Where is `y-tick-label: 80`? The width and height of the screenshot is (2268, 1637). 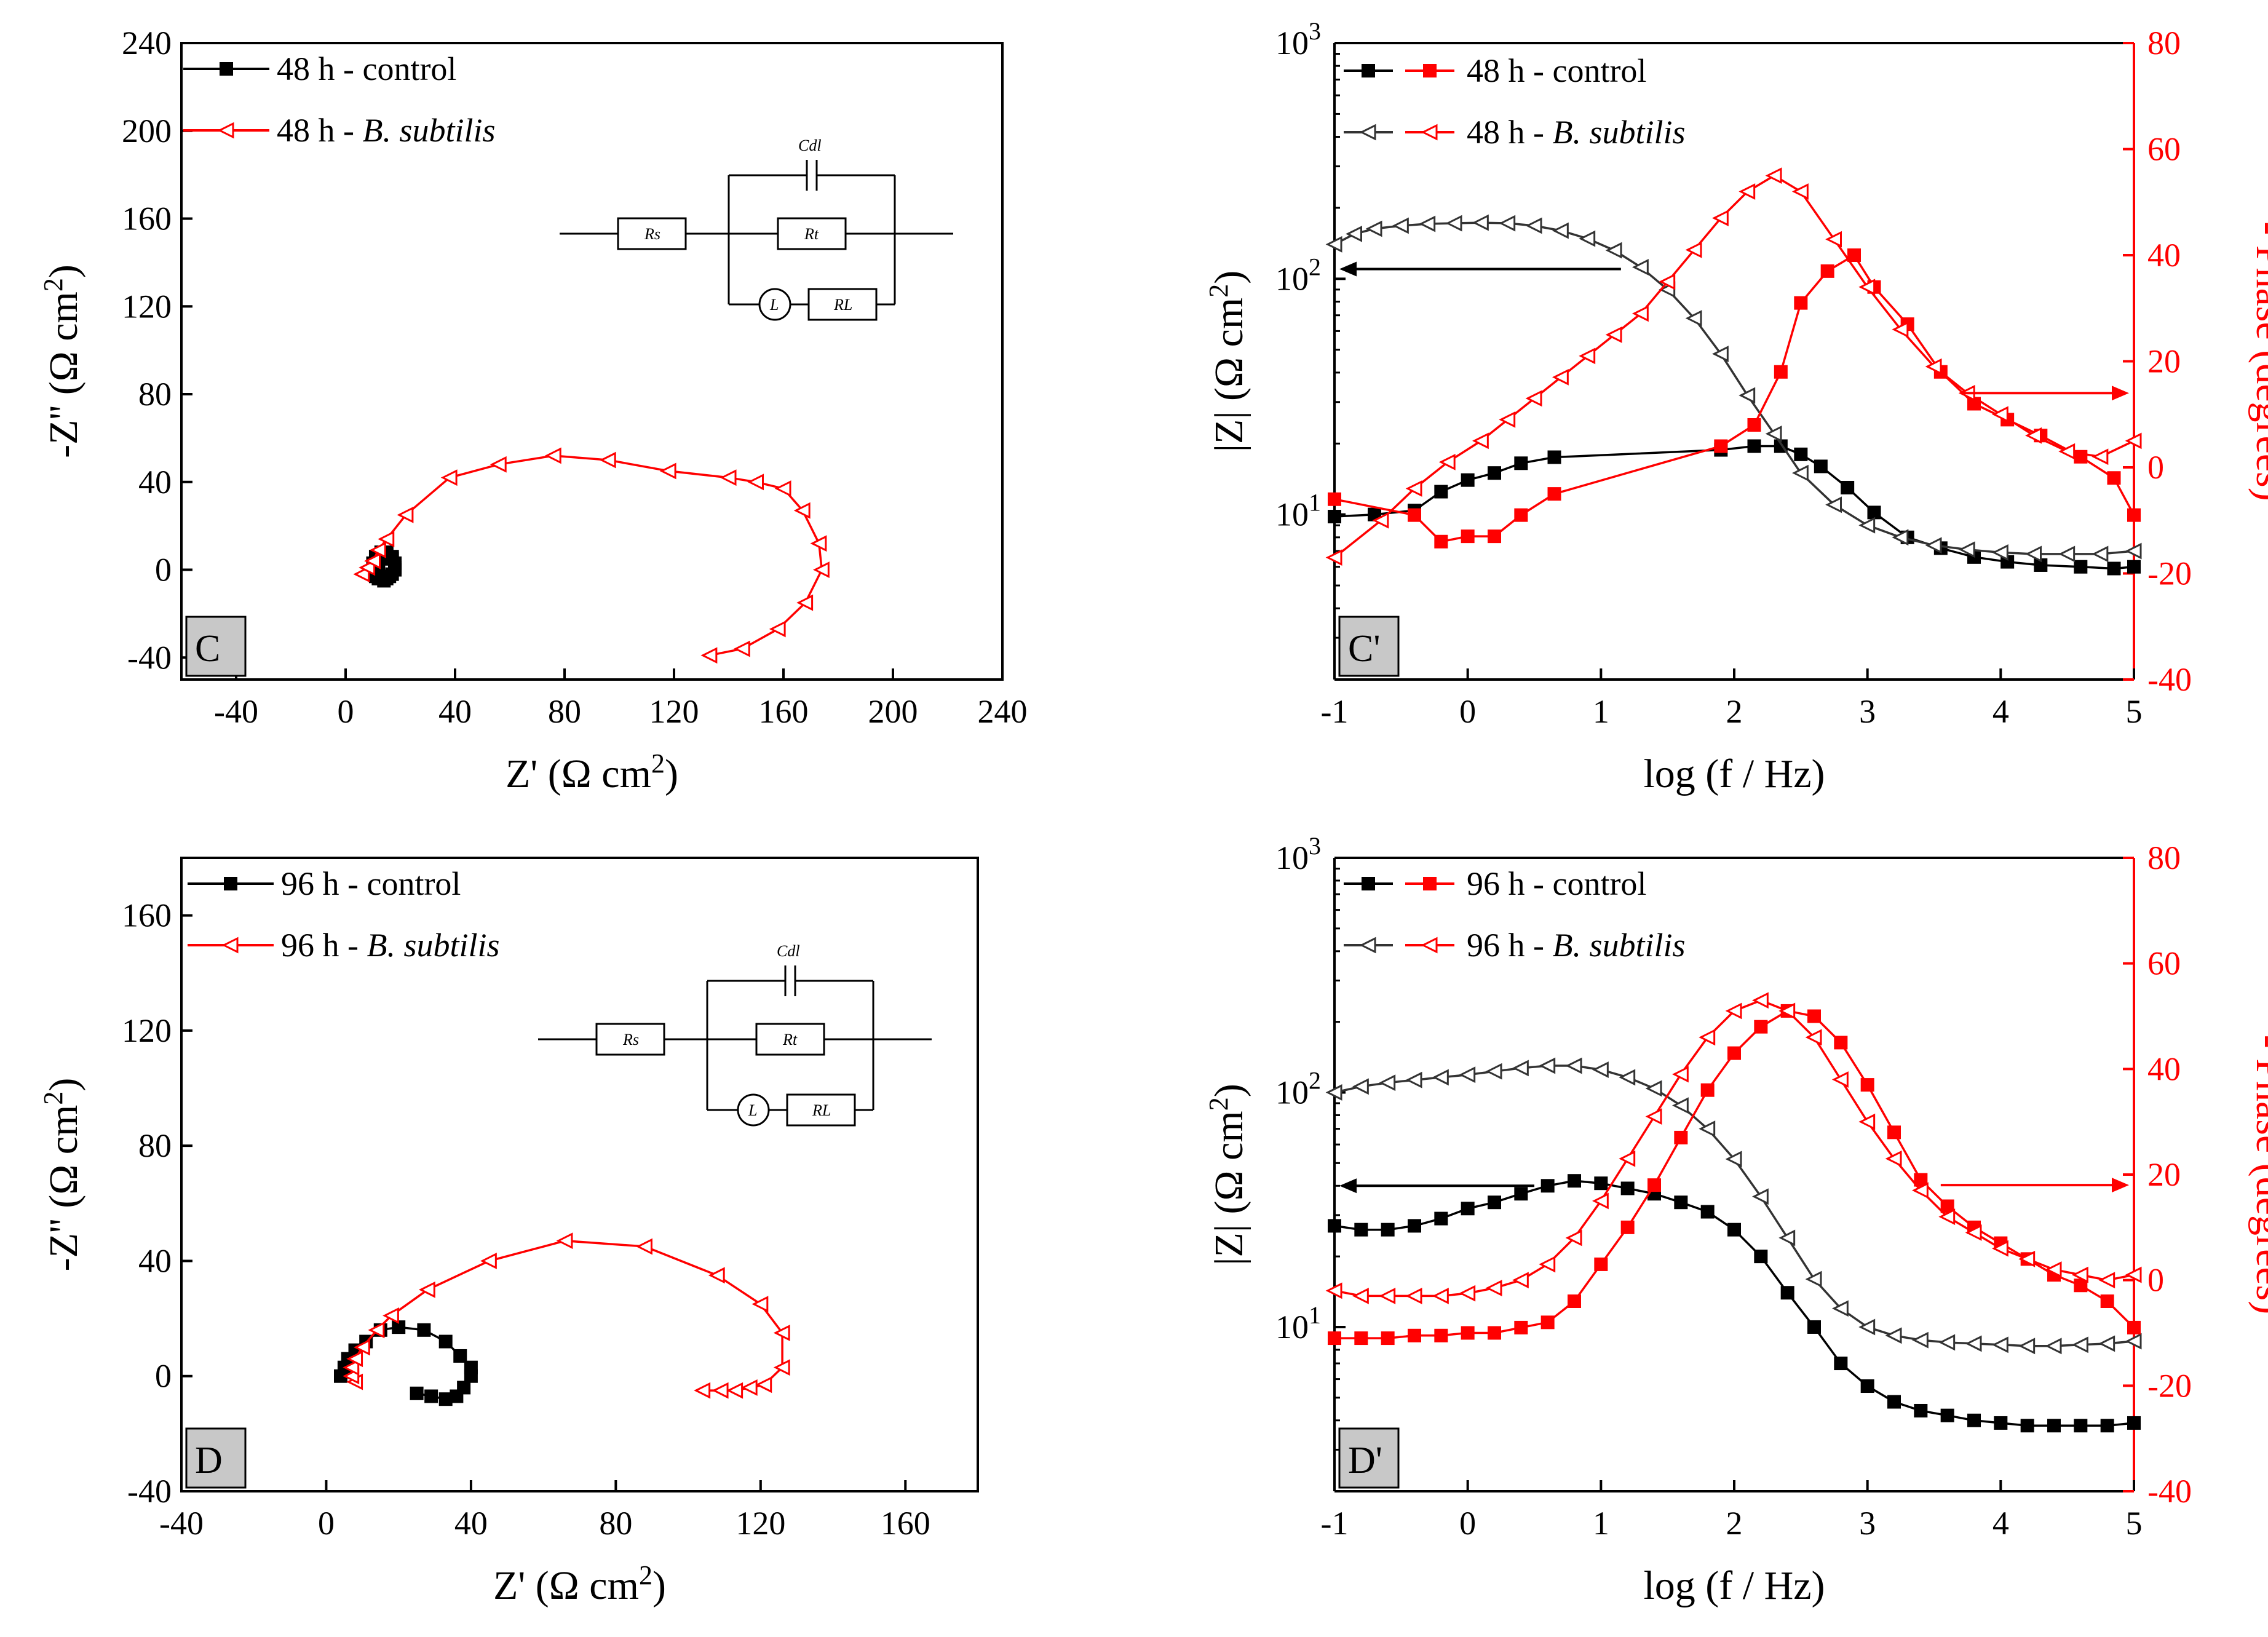 y-tick-label: 80 is located at coordinates (155, 394).